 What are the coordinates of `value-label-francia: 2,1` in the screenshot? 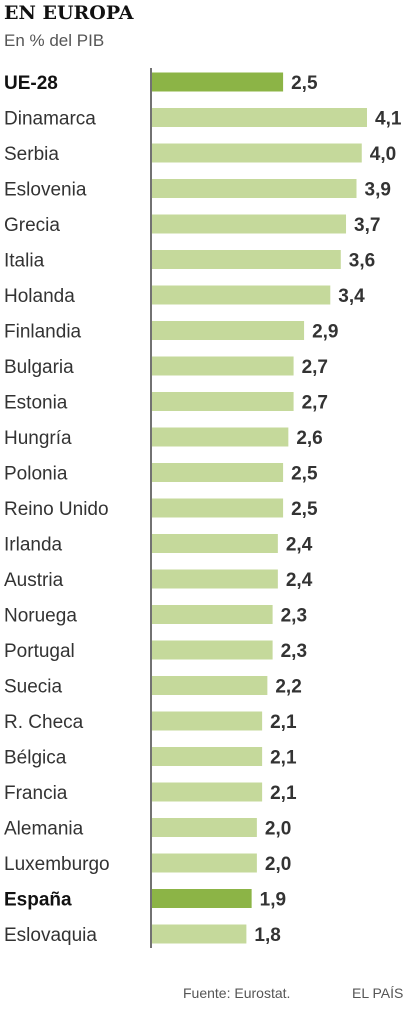 It's located at (283, 793).